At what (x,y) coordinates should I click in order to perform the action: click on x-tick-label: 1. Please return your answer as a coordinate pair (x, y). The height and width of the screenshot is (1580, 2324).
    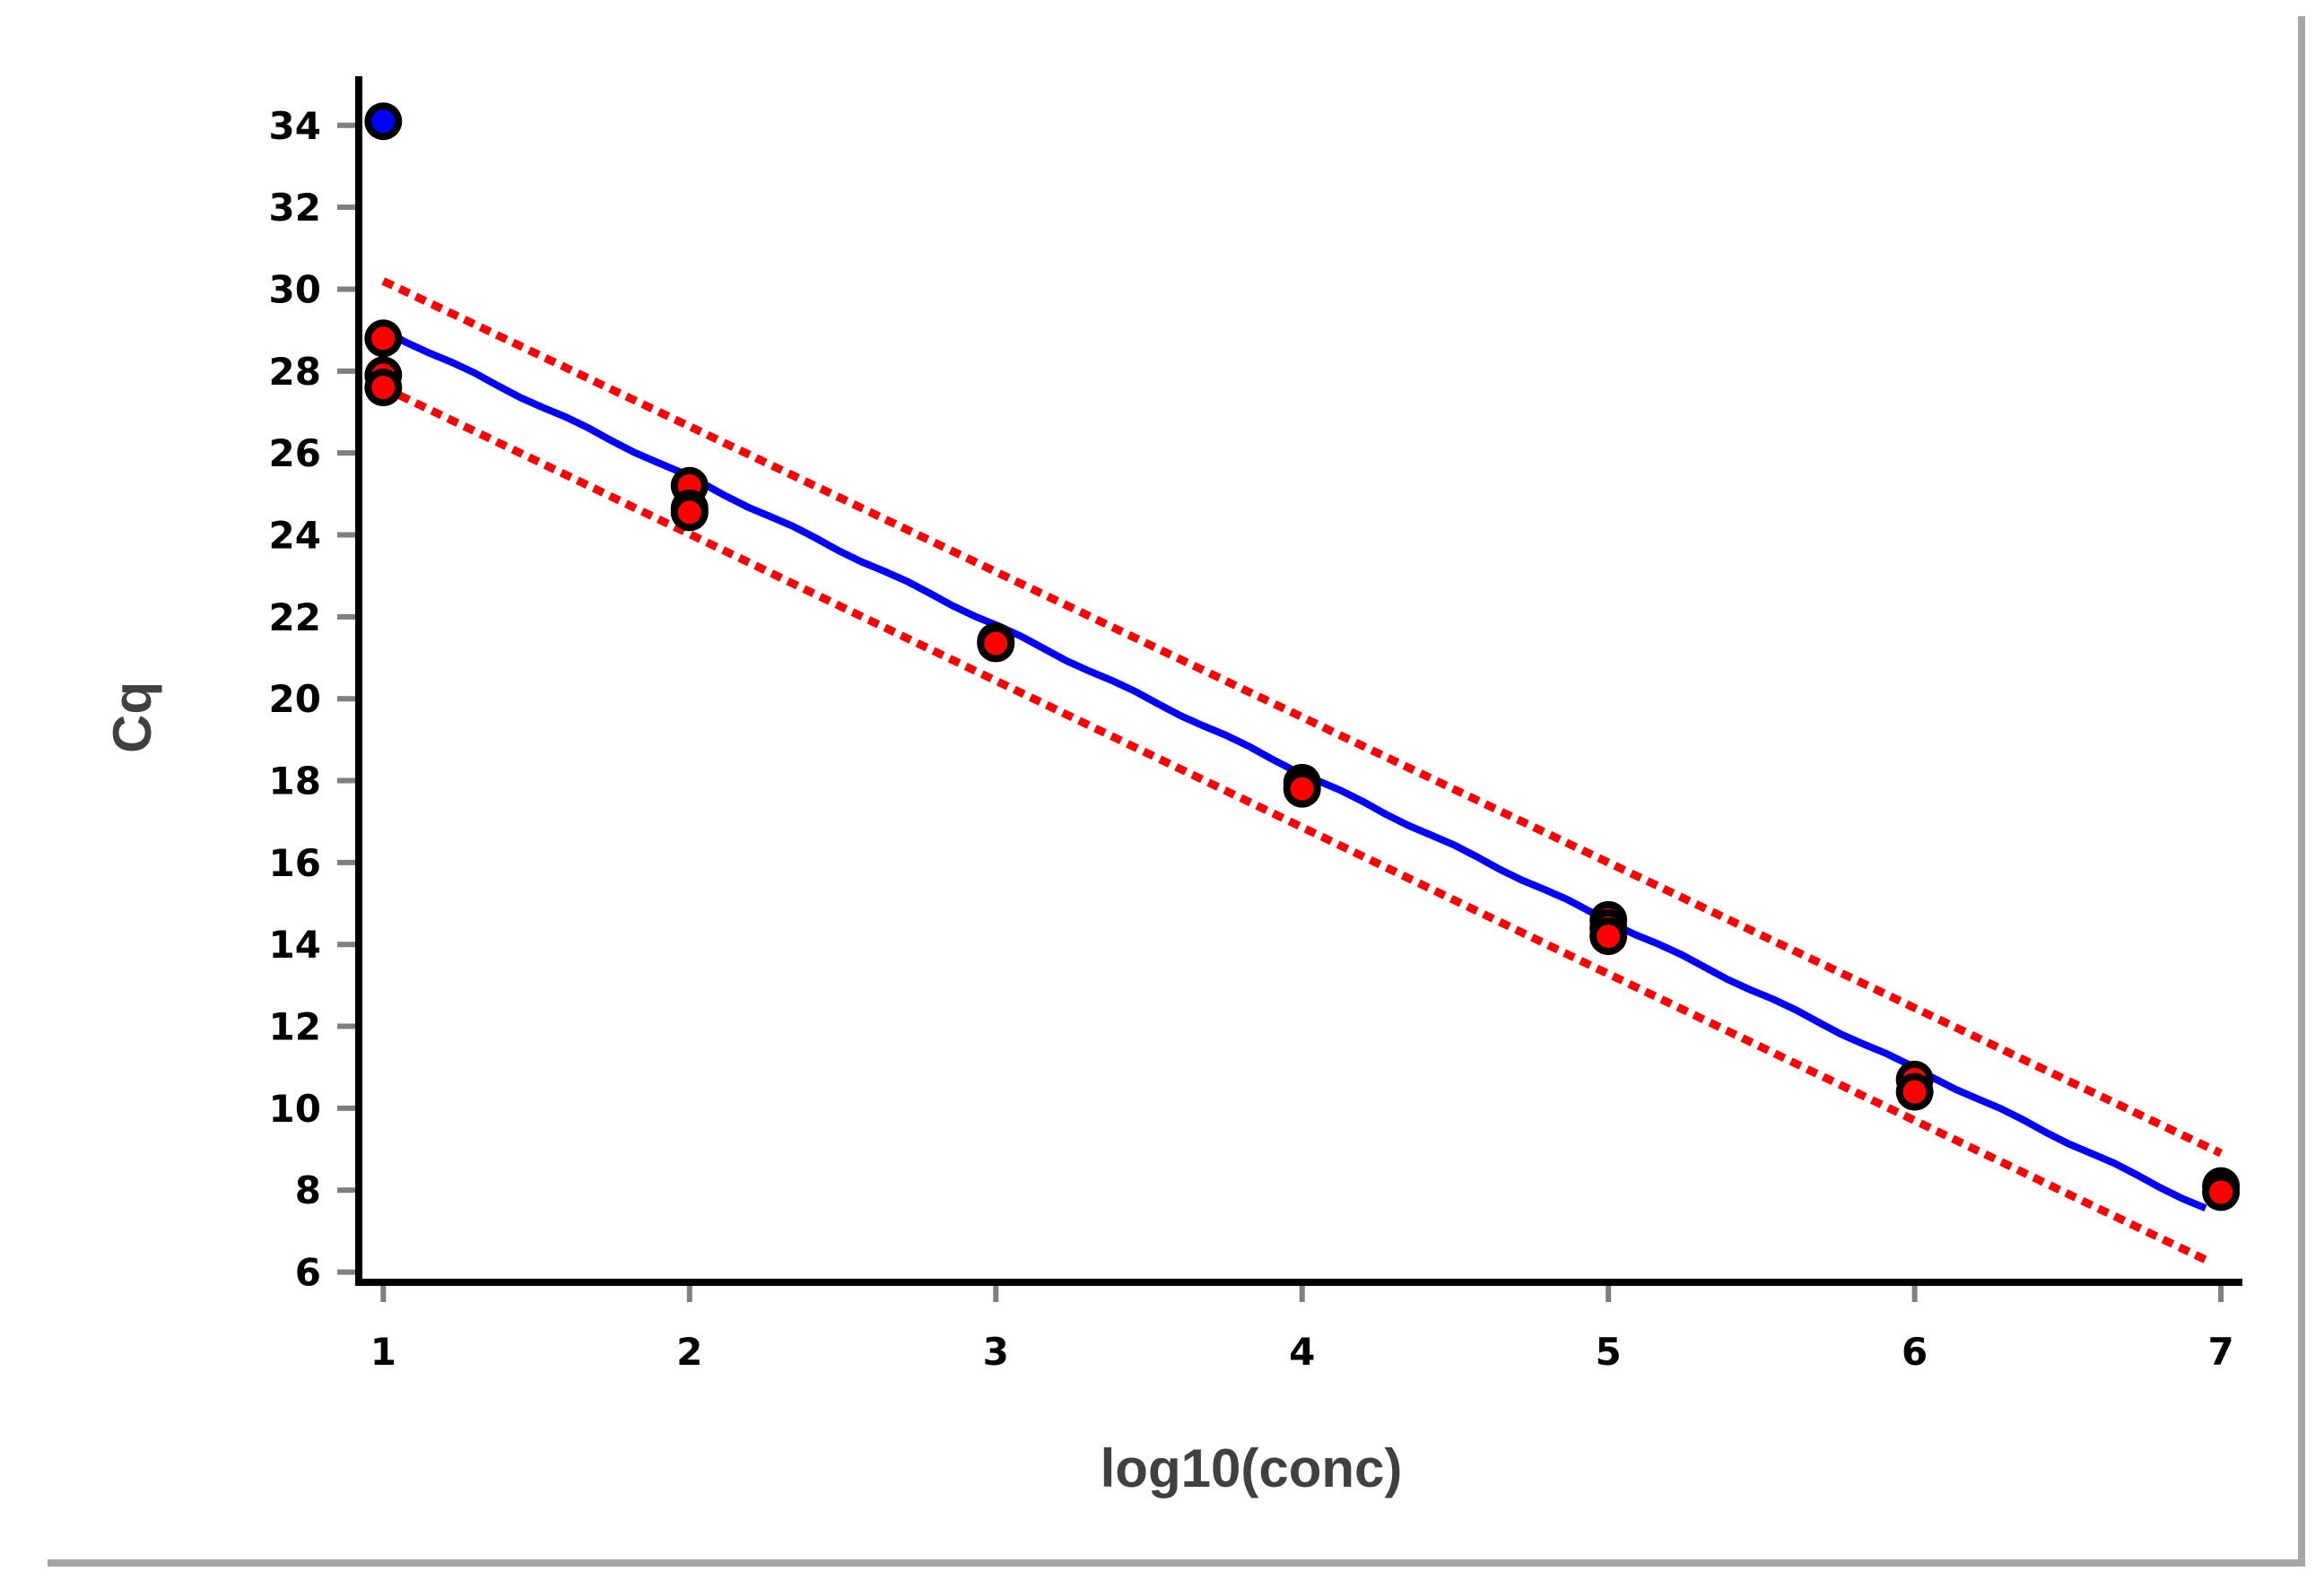
    Looking at the image, I should click on (383, 1352).